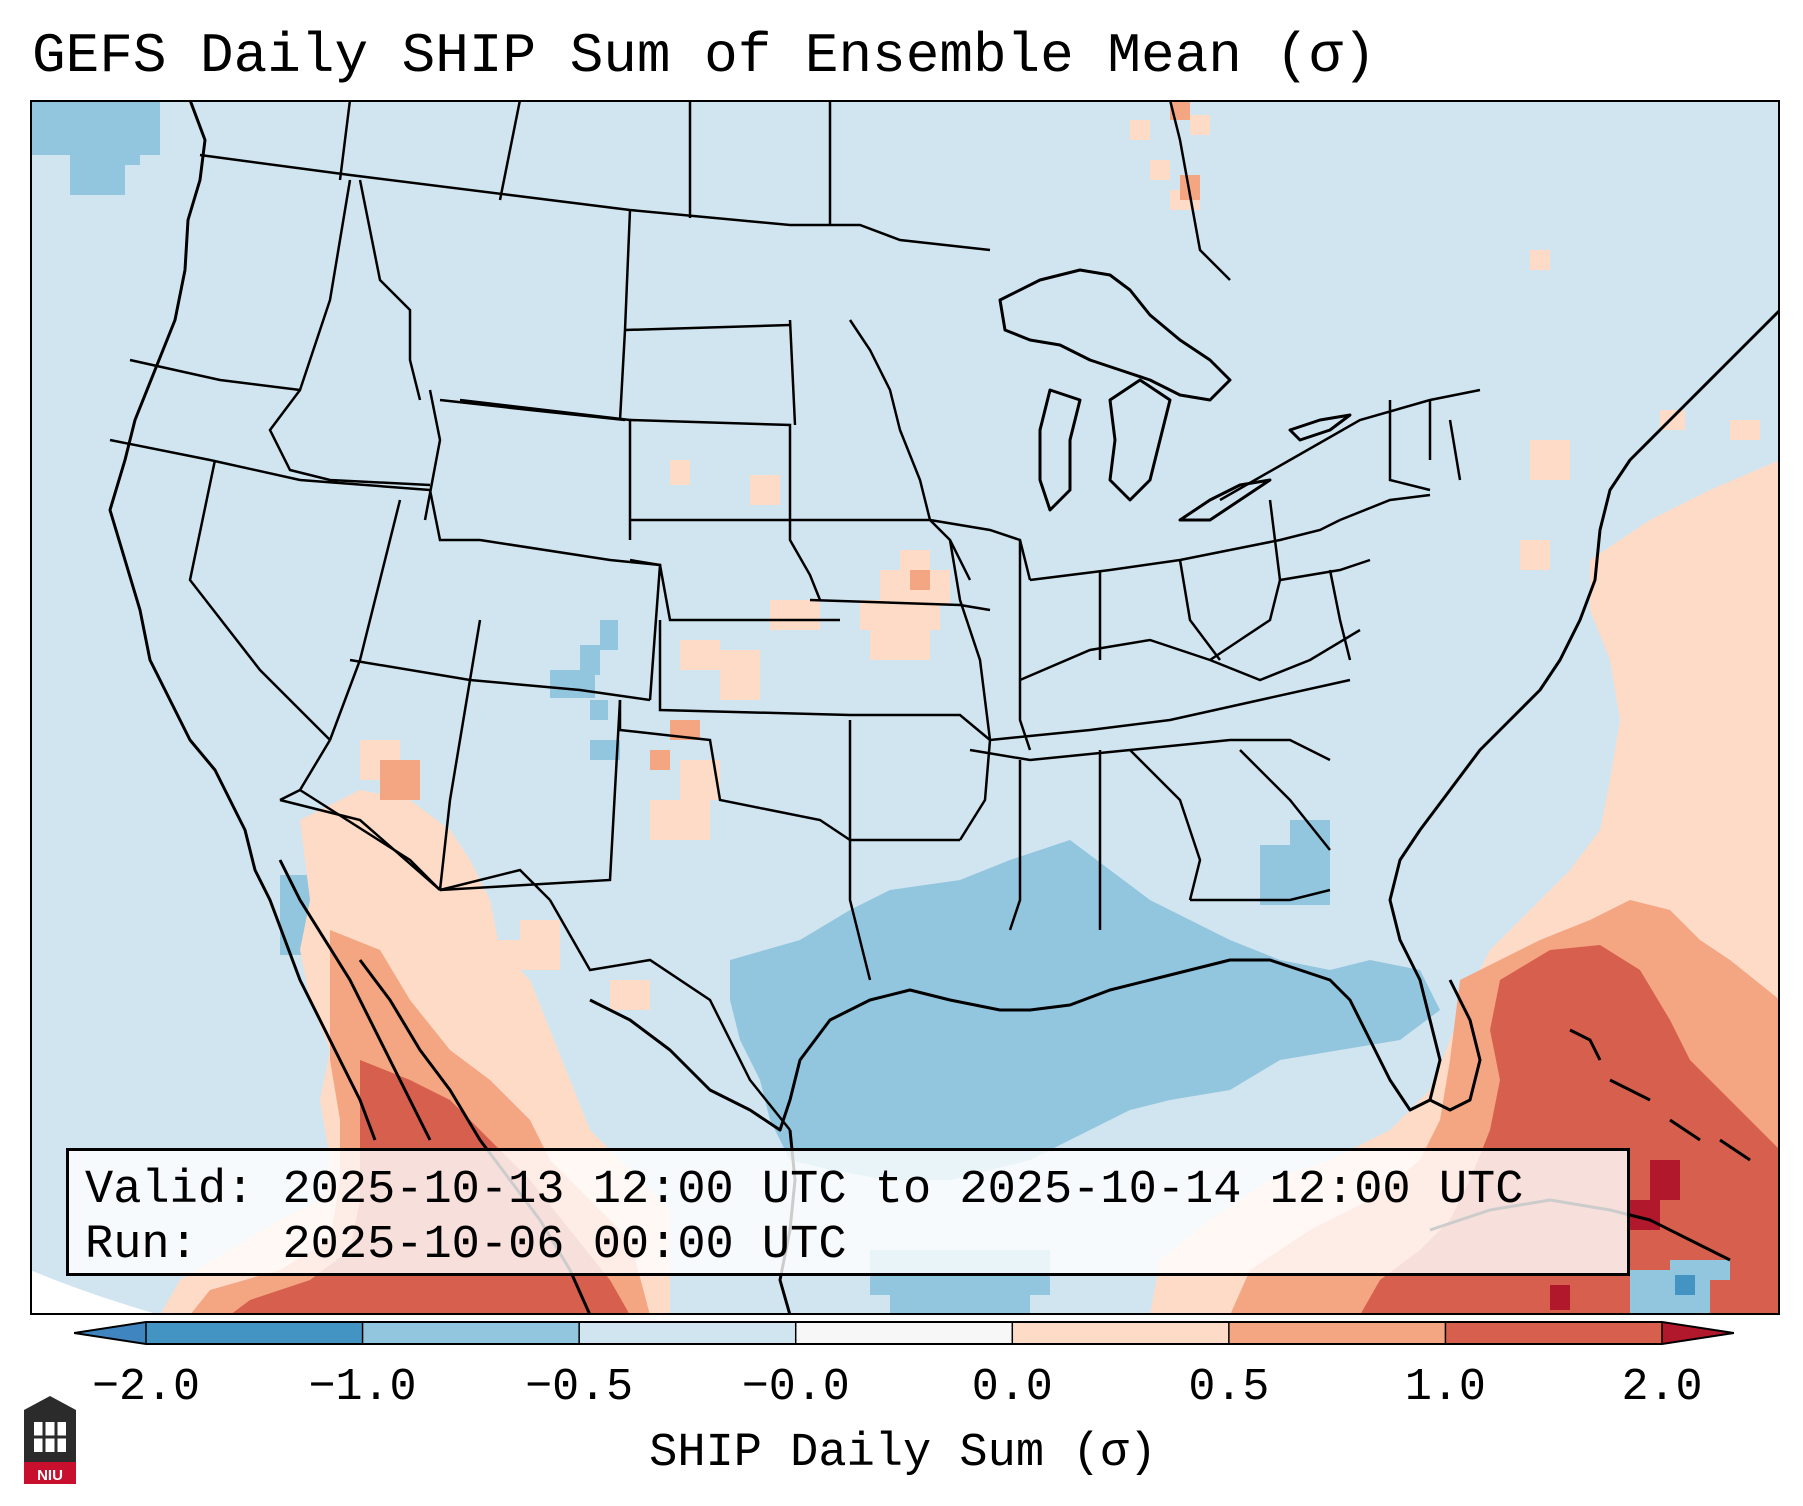  Describe the element at coordinates (1685, 1285) in the screenshot. I see `anomaly-cuba-strong` at that location.